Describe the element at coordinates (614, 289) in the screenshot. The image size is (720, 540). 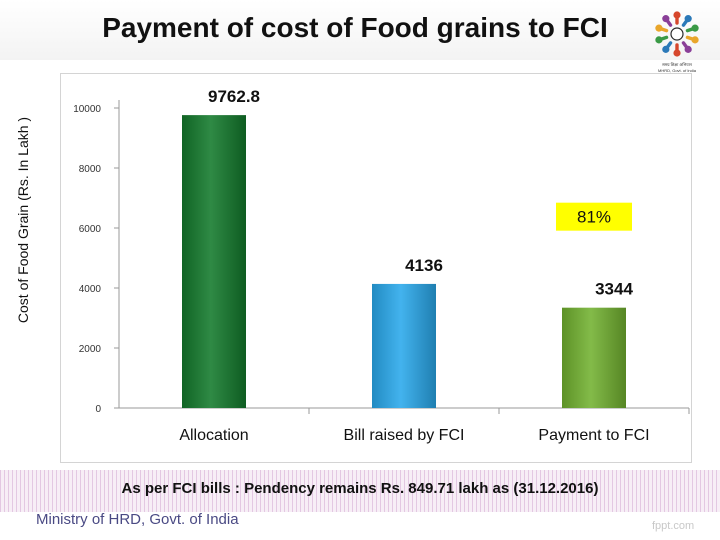
I see `bar-value-label: 3344` at that location.